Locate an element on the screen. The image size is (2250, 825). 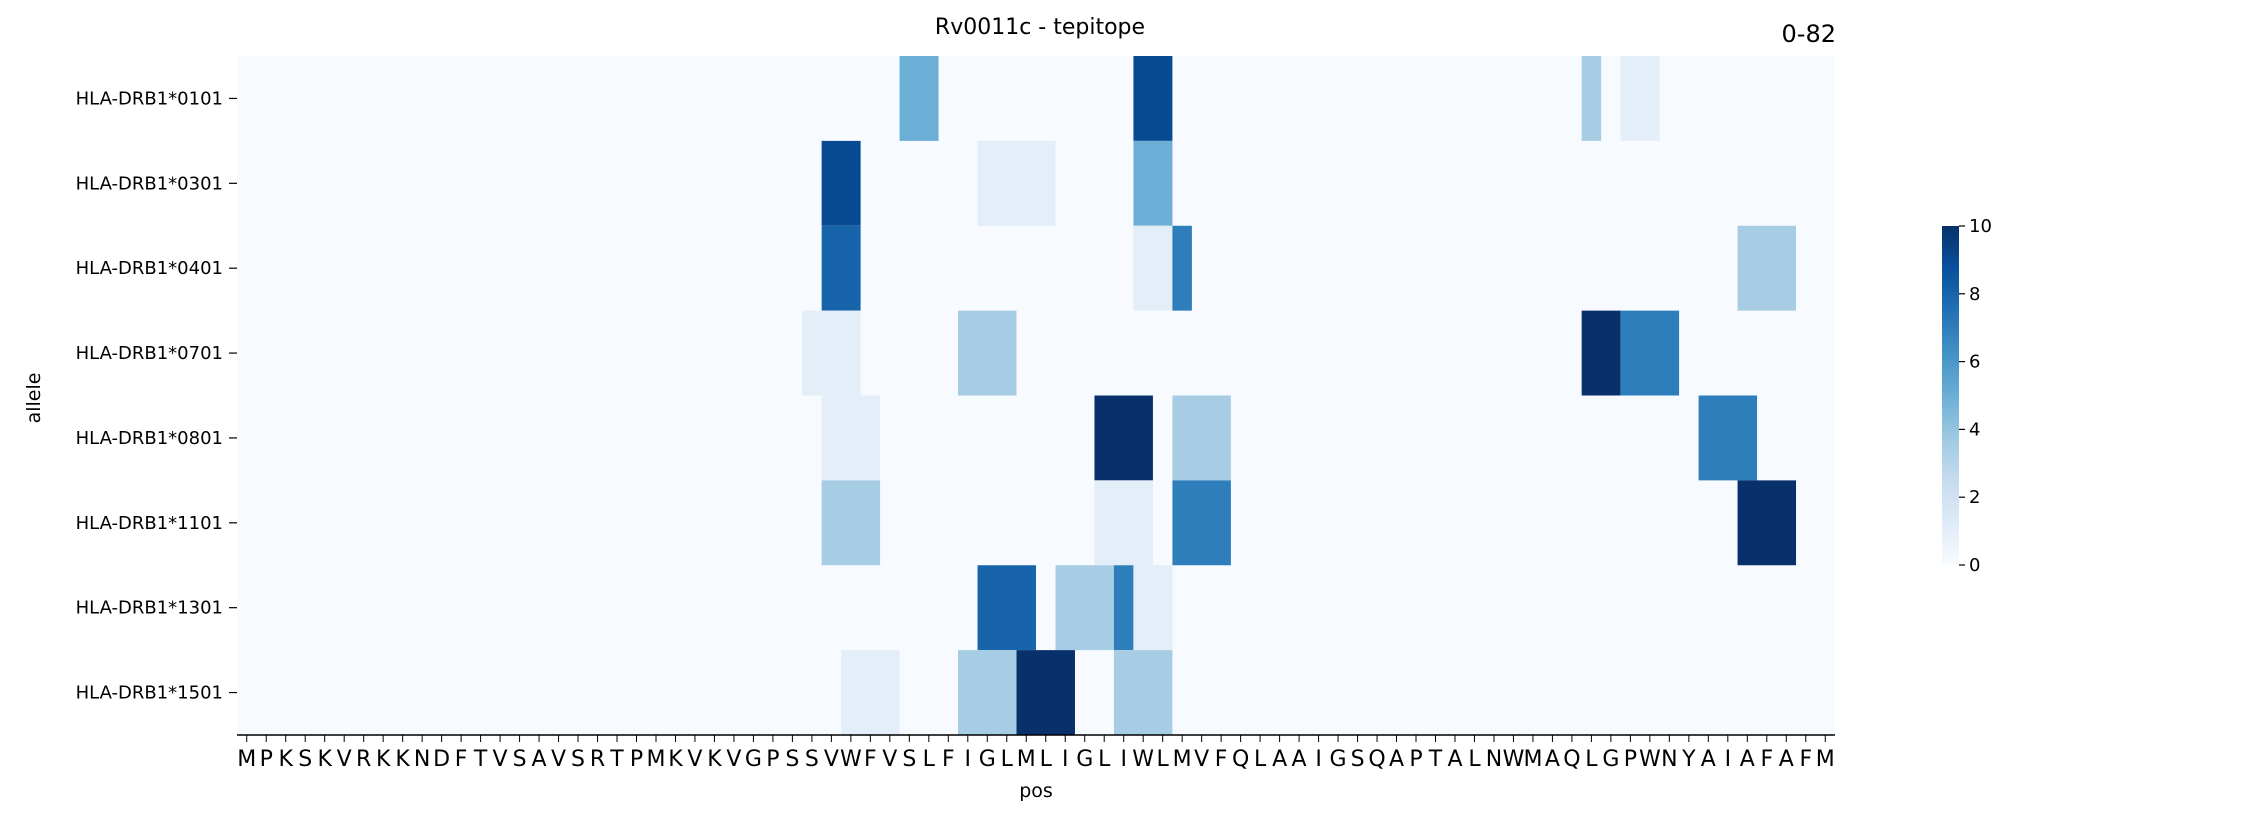
range-label: 0-82 is located at coordinates (1809, 34).